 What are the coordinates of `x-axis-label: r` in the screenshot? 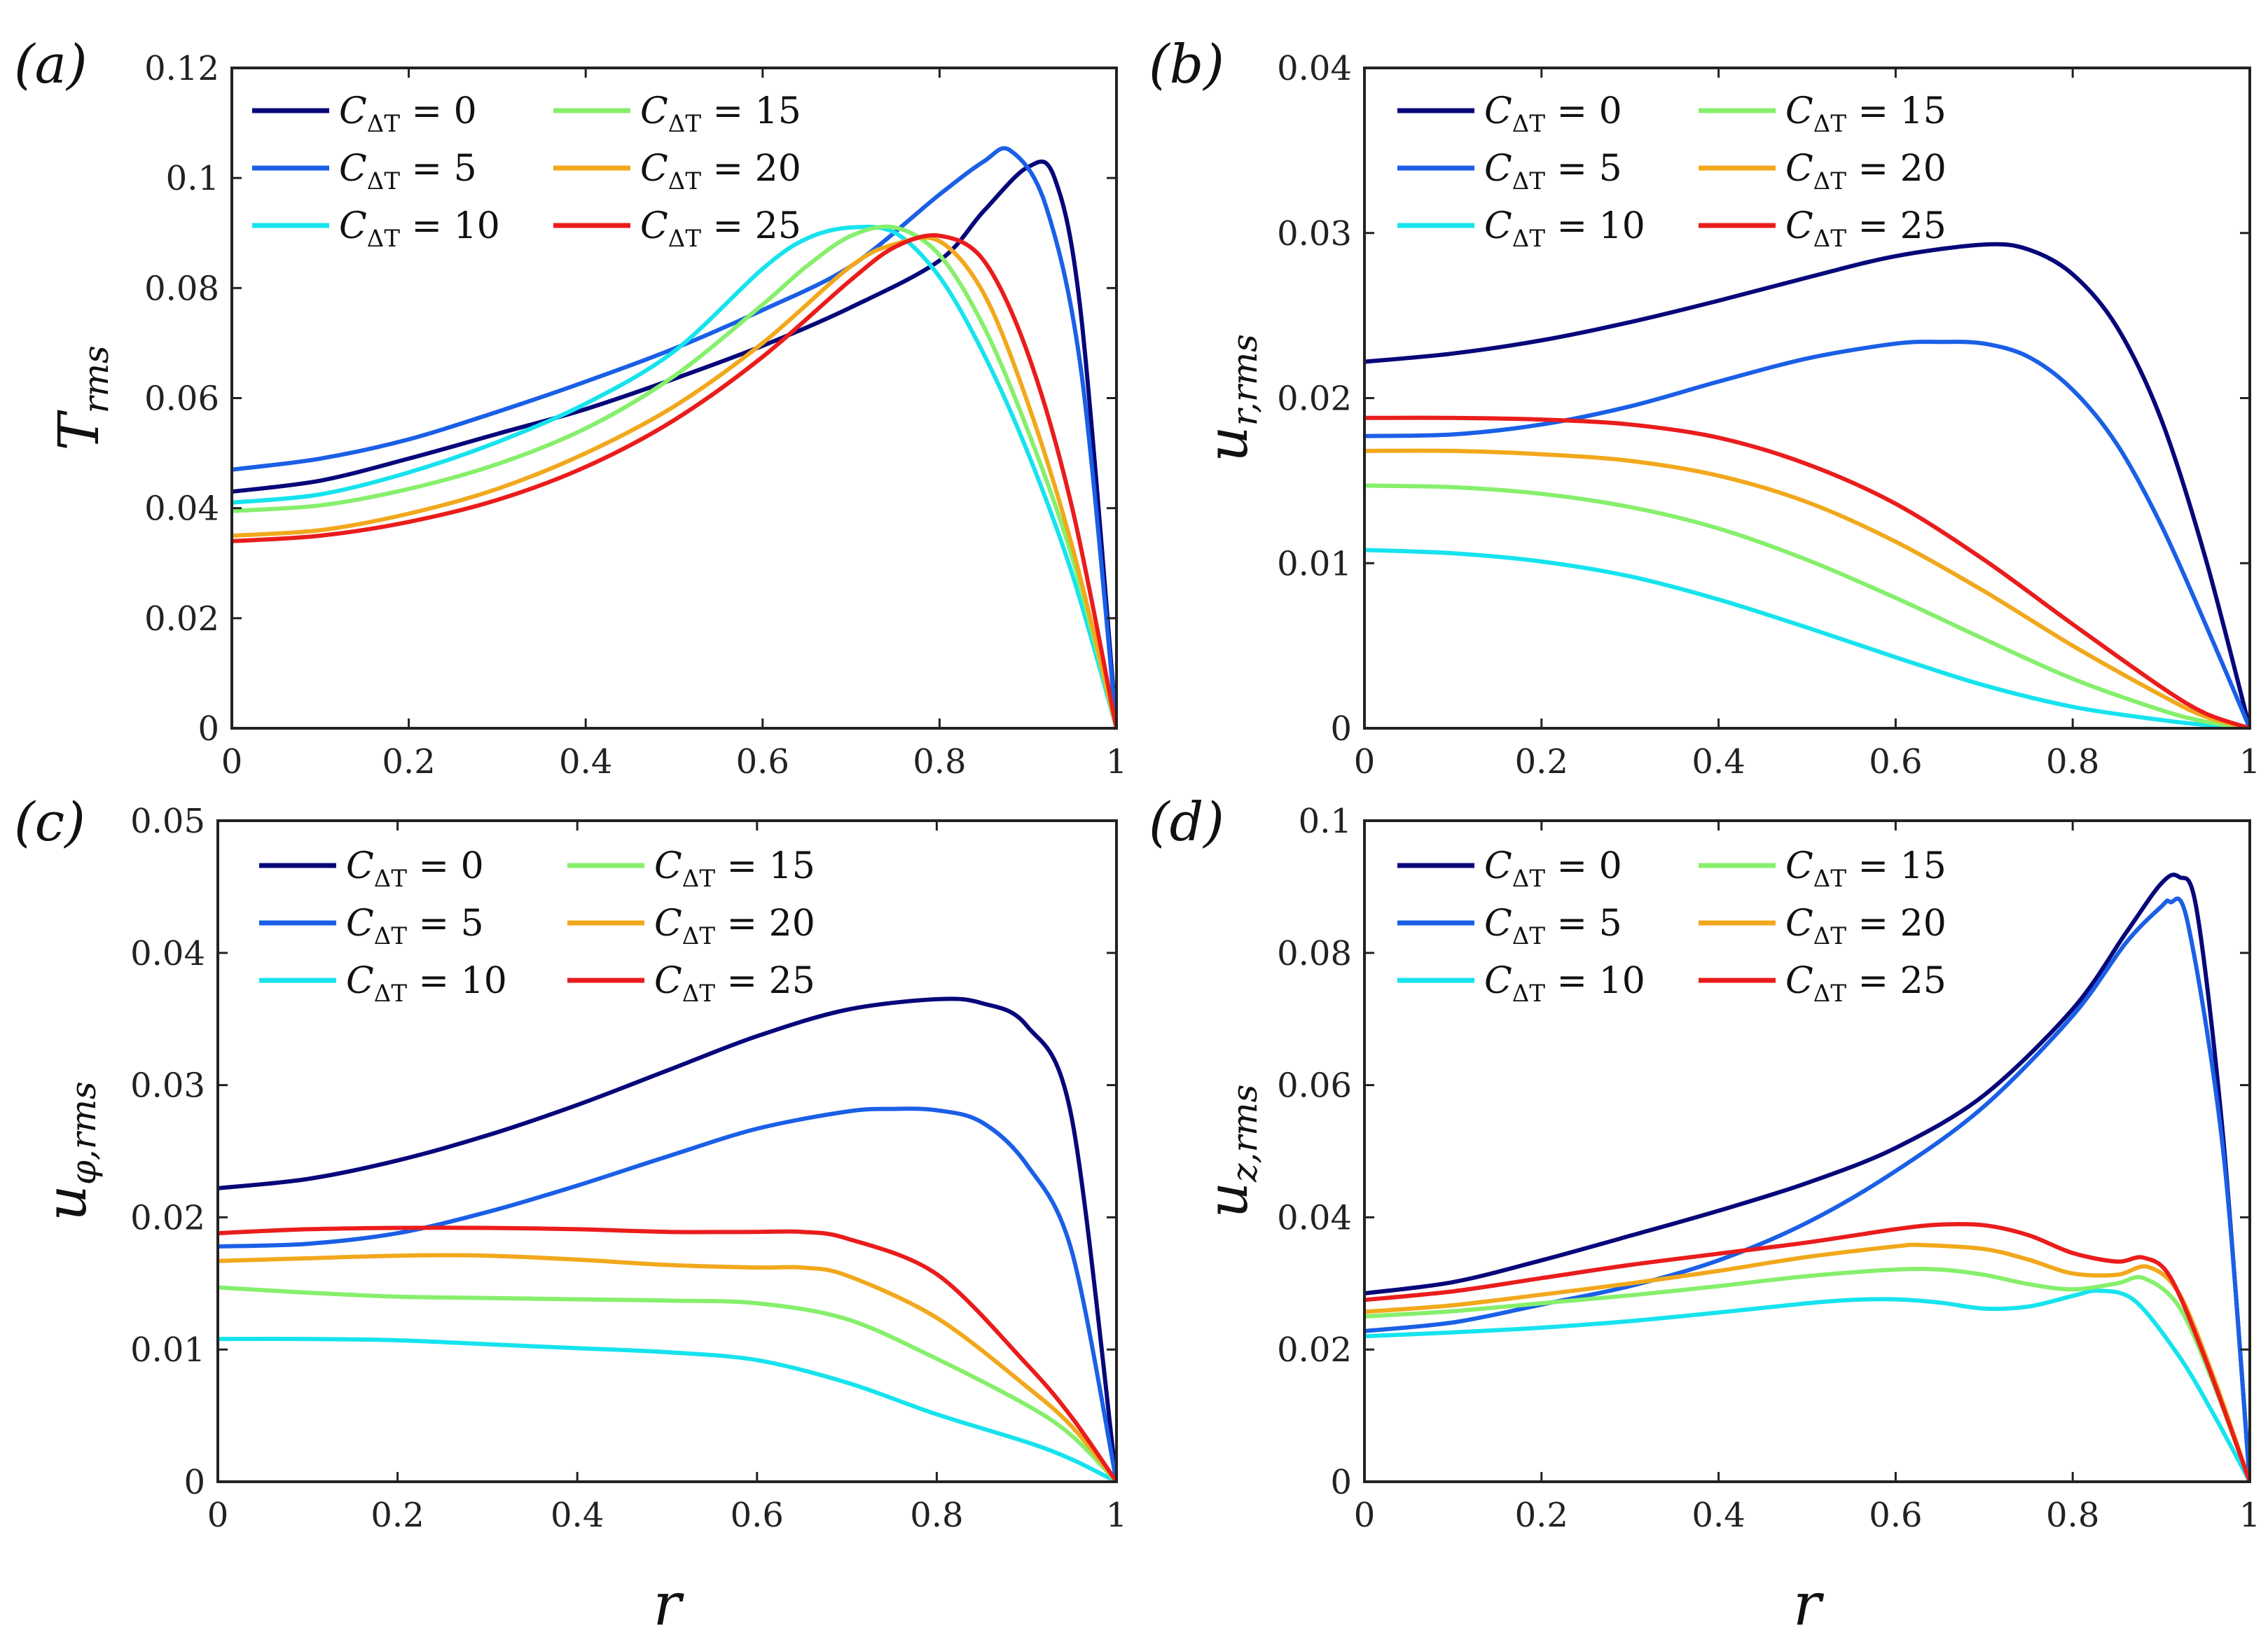 It's located at (668, 1604).